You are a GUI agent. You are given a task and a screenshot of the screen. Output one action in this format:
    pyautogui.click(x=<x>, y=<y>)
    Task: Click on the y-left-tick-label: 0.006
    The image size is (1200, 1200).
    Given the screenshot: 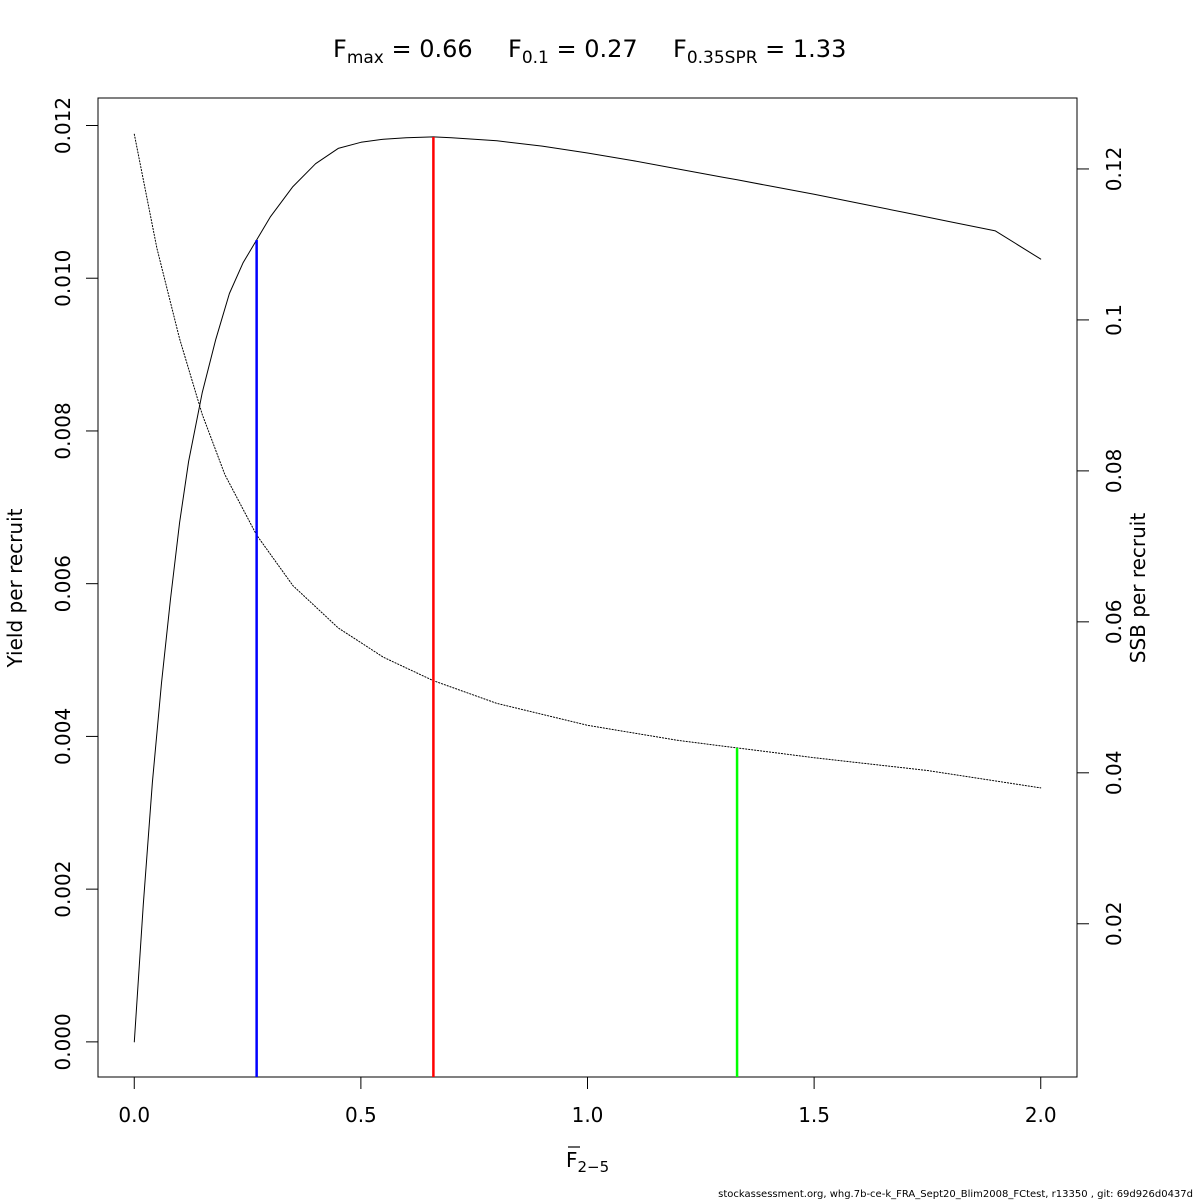 What is the action you would take?
    pyautogui.click(x=63, y=583)
    